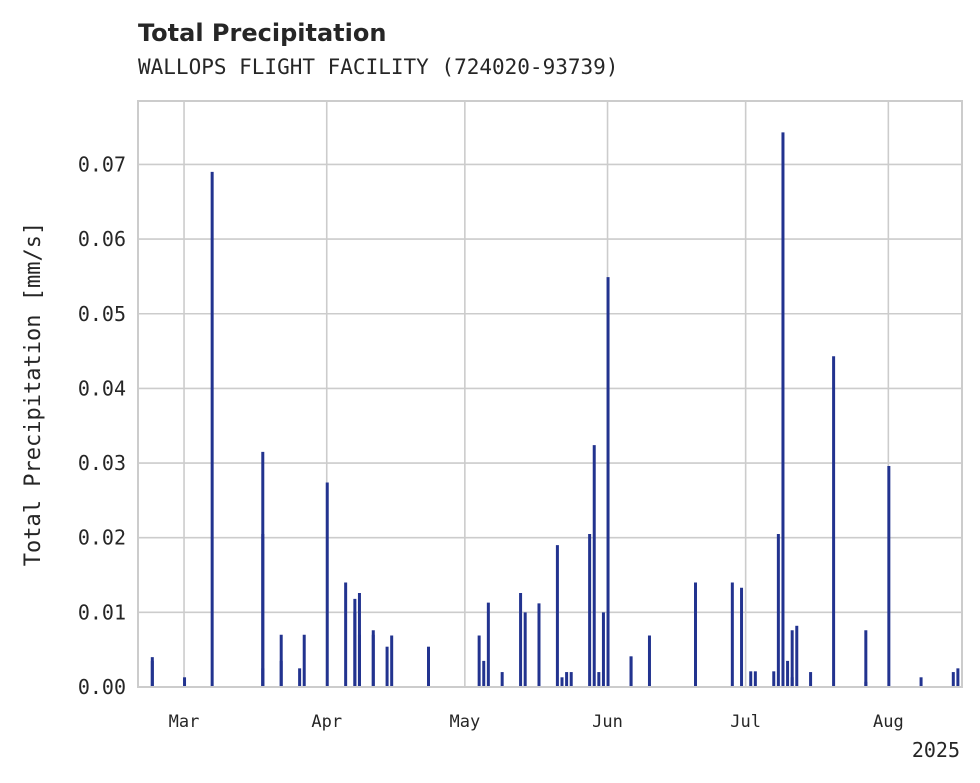 The image size is (980, 783). What do you see at coordinates (102, 612) in the screenshot?
I see `y-tick-label: 0.01` at bounding box center [102, 612].